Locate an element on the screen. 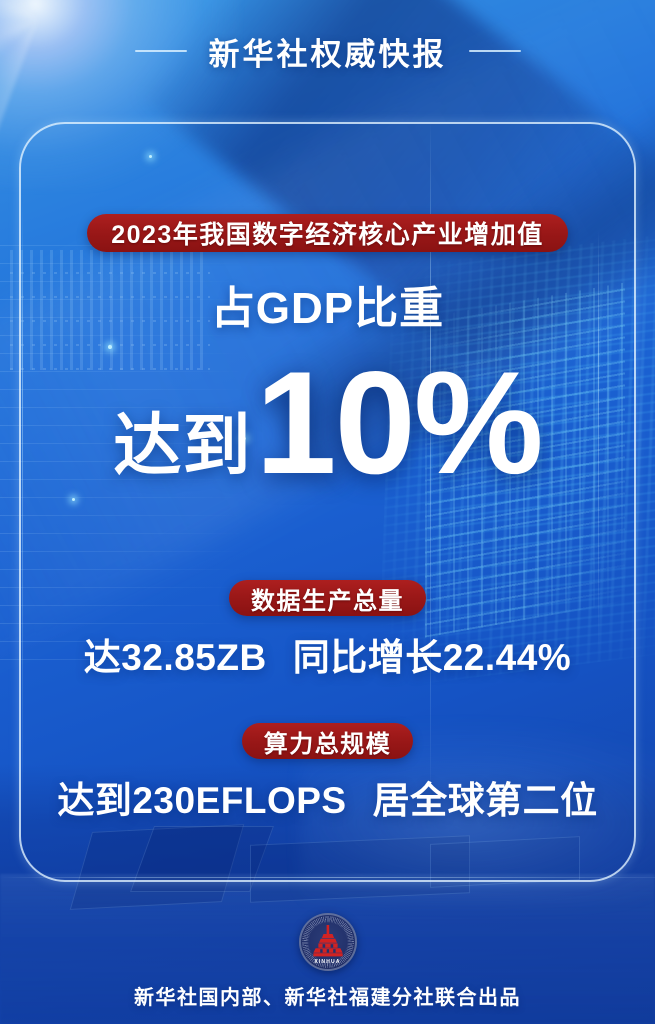 Image resolution: width=655 pixels, height=1024 pixels. header-title: 新华社权威快报 is located at coordinates (327, 54).